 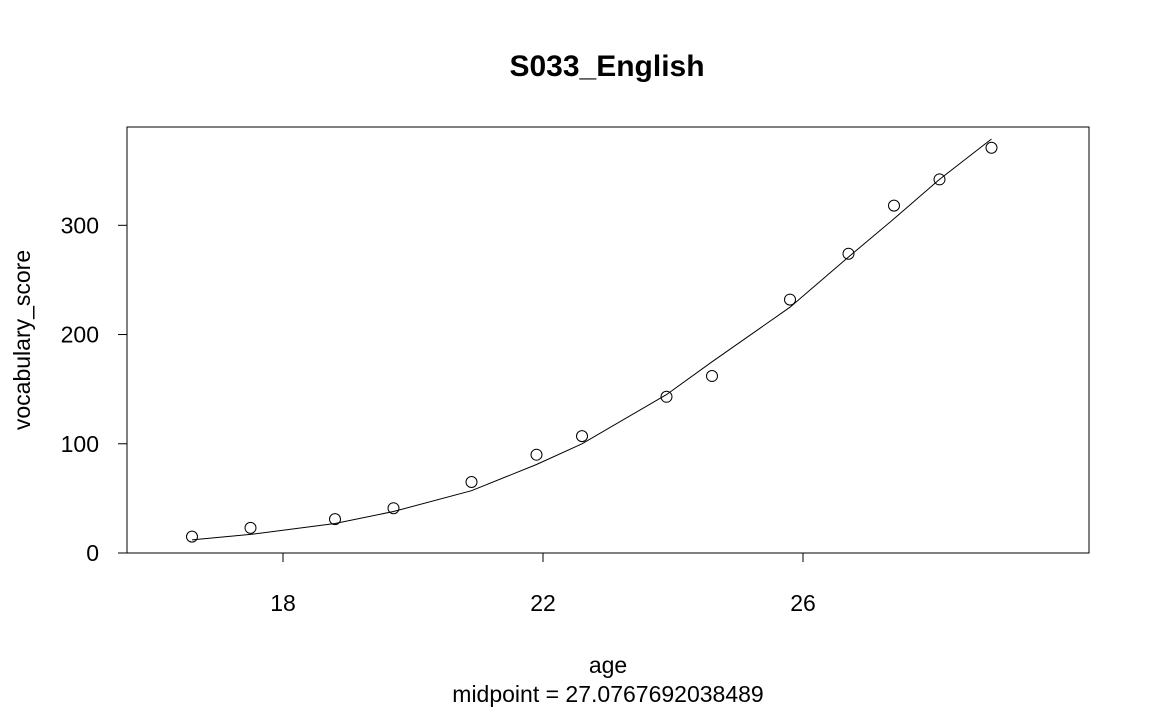 I want to click on x-tick-label: 18, so click(x=283, y=603).